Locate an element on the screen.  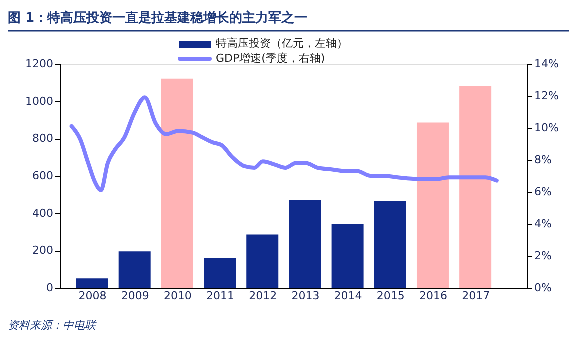
x-tick-label: 2015 is located at coordinates (390, 296).